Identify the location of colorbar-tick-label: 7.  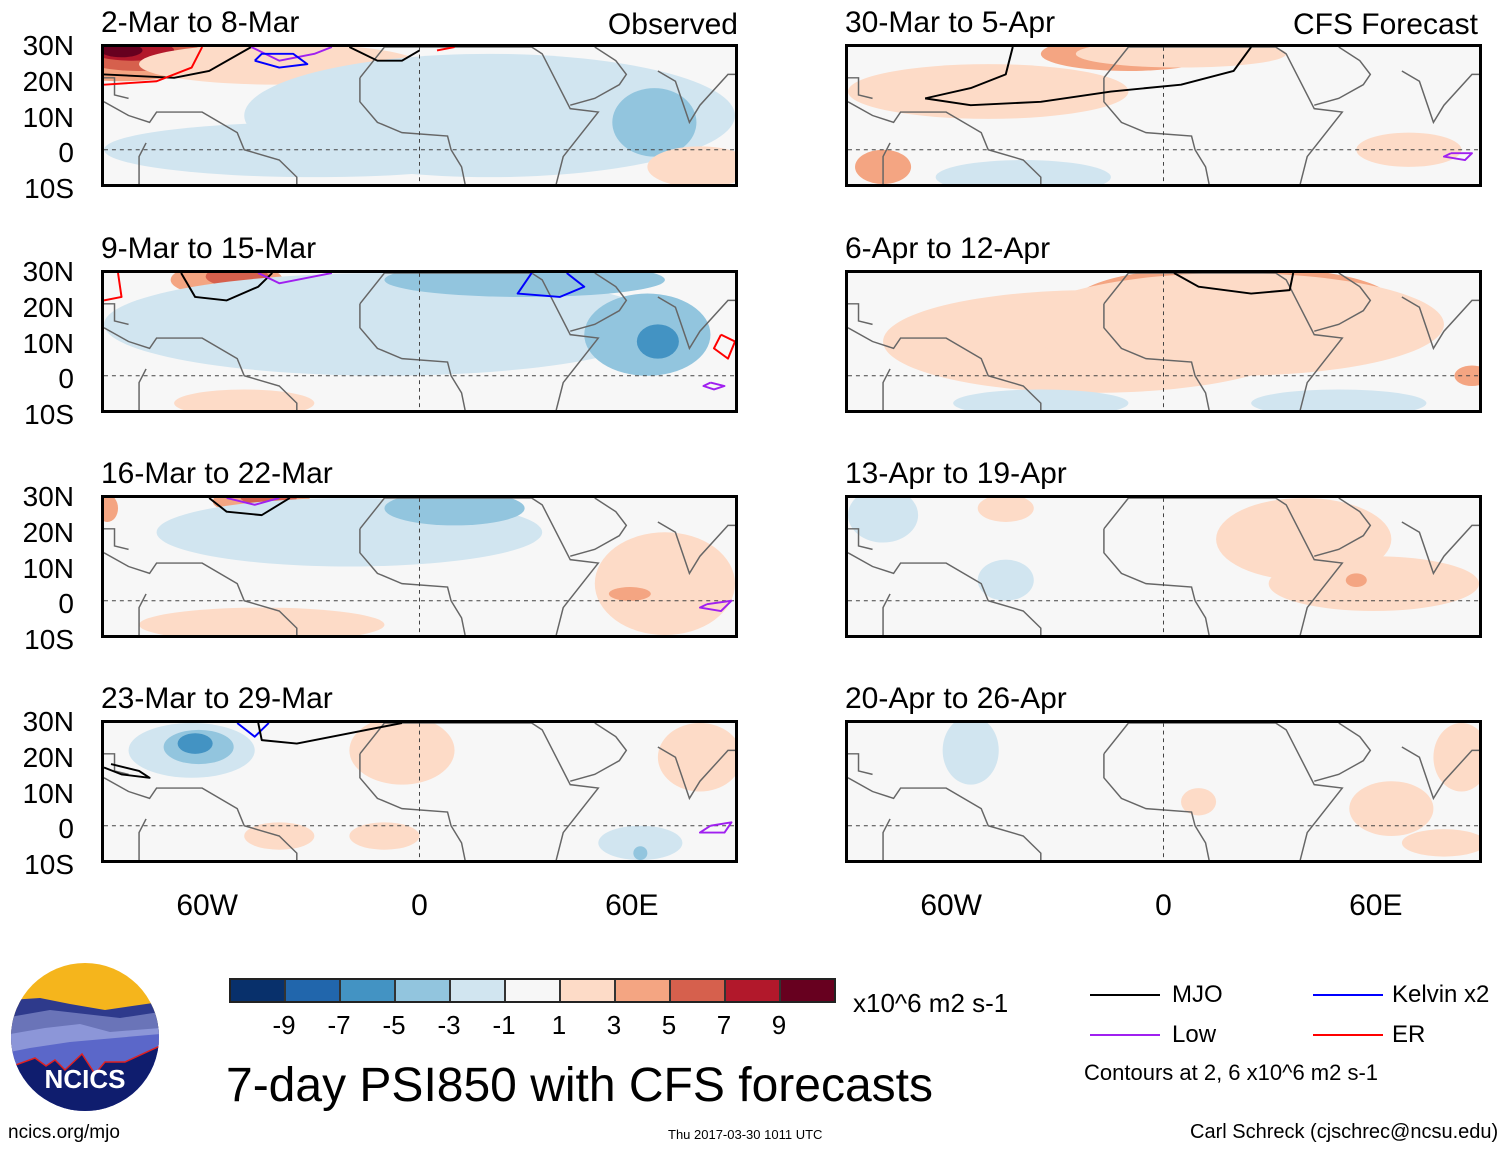
(724, 1025).